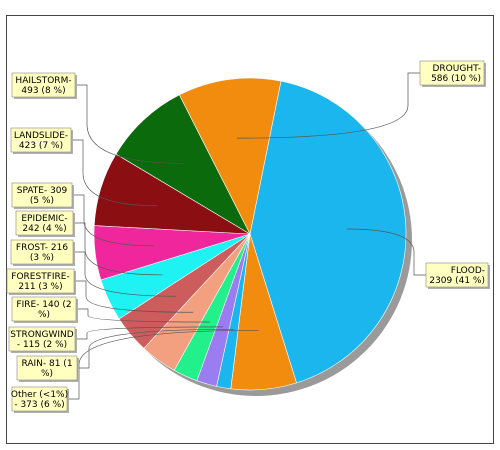 The height and width of the screenshot is (450, 500). I want to click on slice-label-line: DROUGHT-, so click(456, 69).